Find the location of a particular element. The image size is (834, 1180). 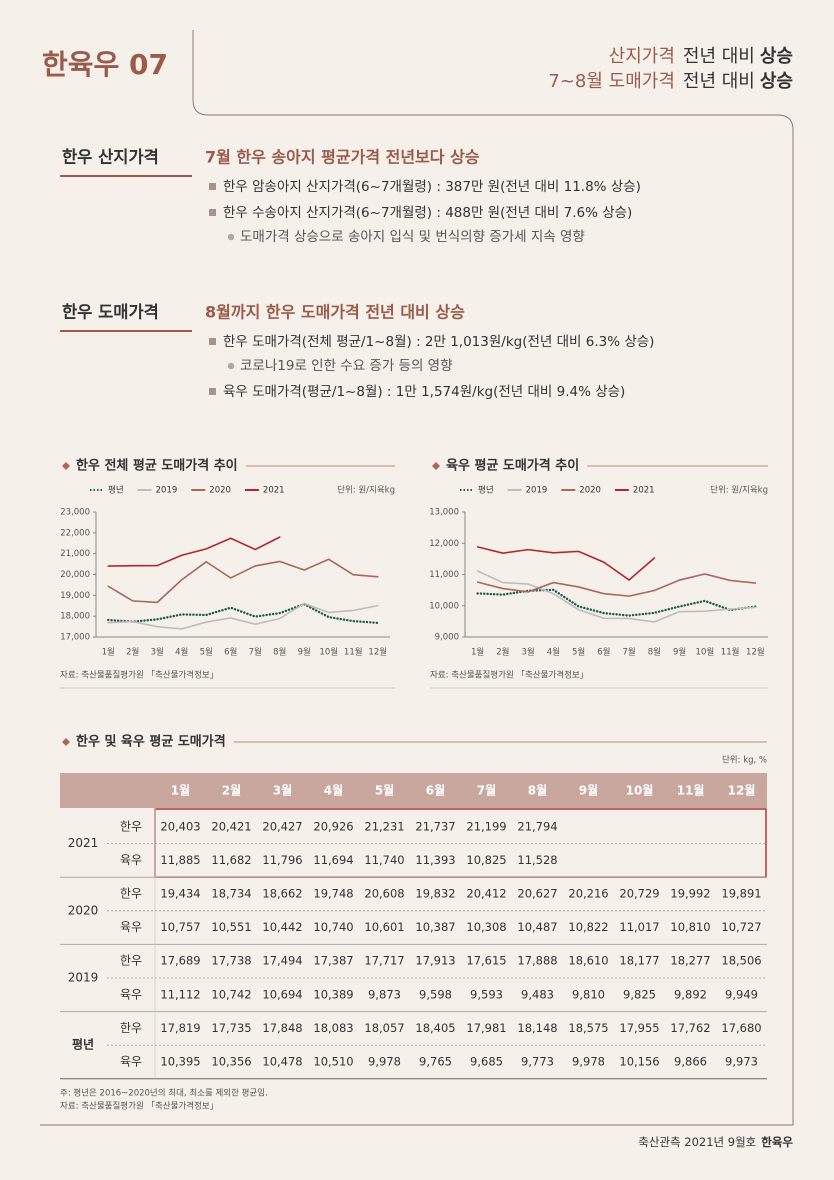

y-tick-label: 10,000 is located at coordinates (444, 606).